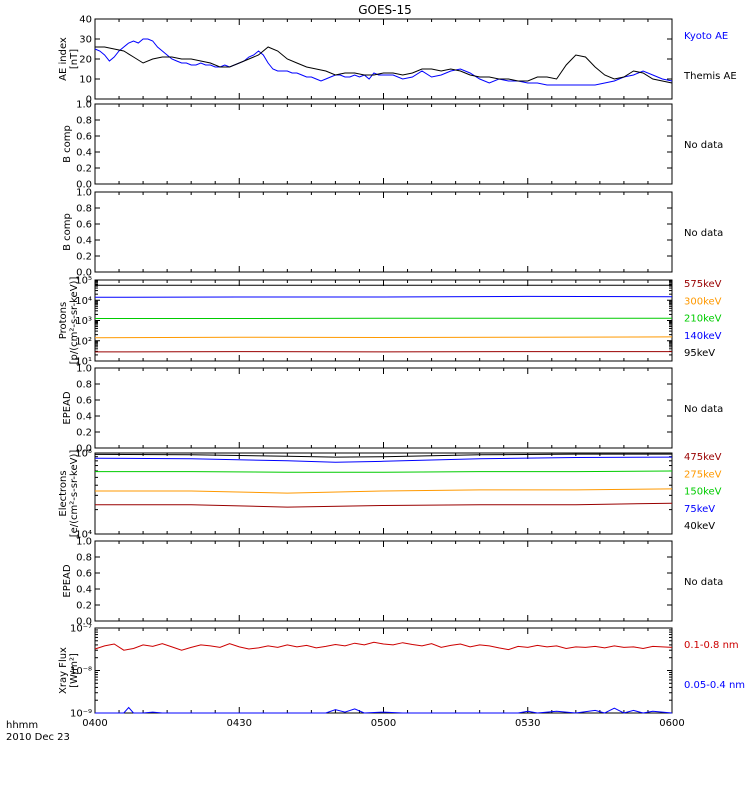 The image size is (750, 800). I want to click on ytick-label: 10¹, so click(83, 362).